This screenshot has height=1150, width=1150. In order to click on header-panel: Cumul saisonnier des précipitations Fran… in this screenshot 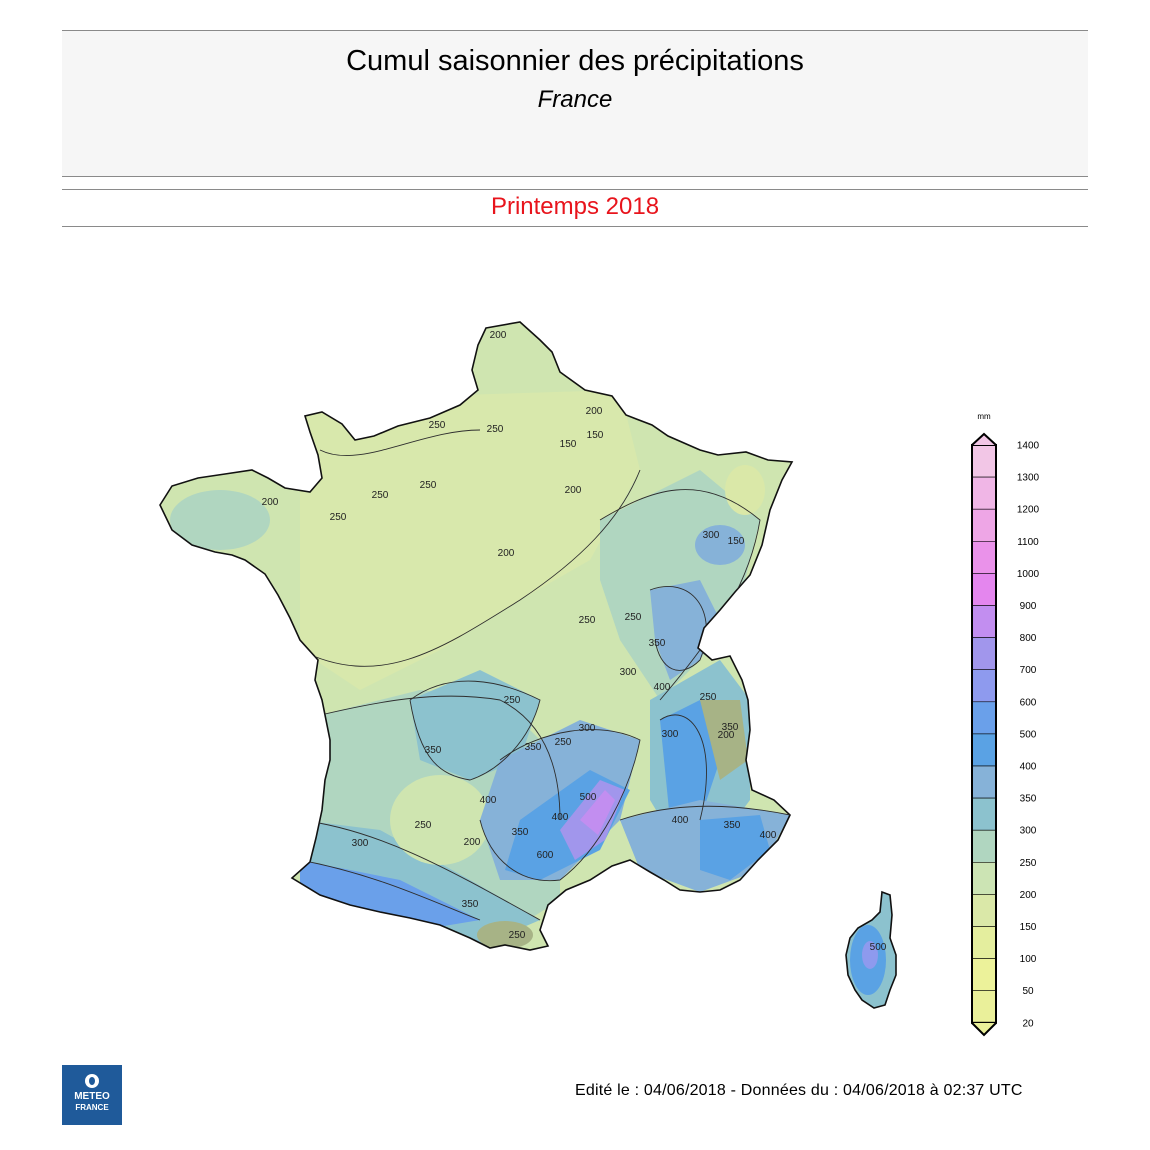, I will do `click(575, 103)`.